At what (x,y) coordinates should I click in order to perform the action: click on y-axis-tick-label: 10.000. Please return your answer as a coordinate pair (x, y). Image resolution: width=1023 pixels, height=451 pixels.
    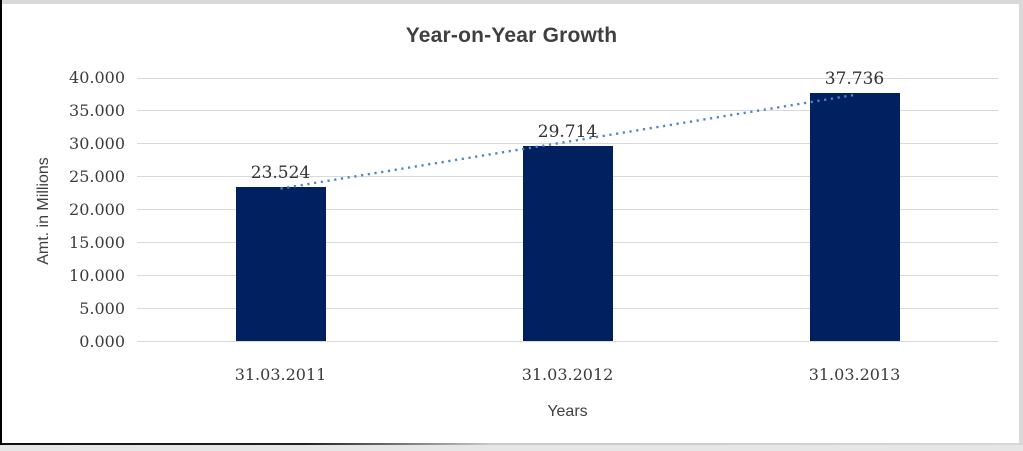
    Looking at the image, I should click on (97, 275).